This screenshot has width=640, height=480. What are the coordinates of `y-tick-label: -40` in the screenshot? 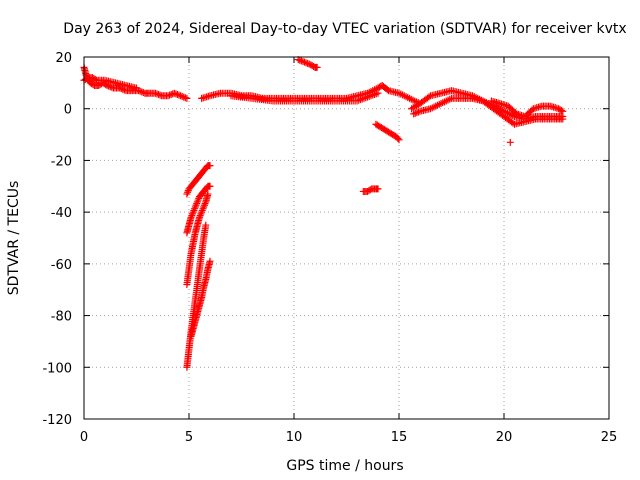 It's located at (61, 213).